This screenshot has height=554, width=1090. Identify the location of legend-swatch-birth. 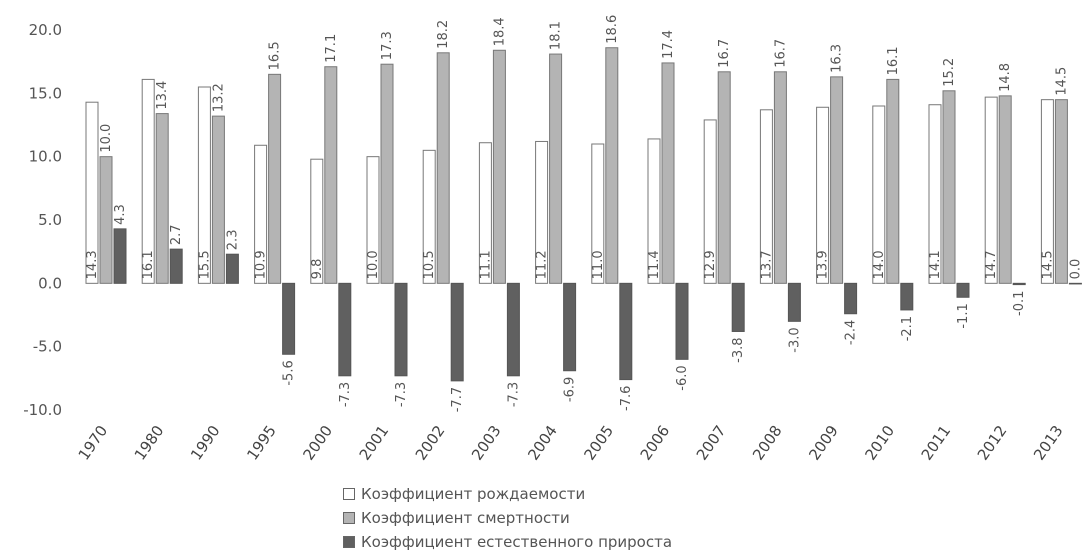
(349, 494).